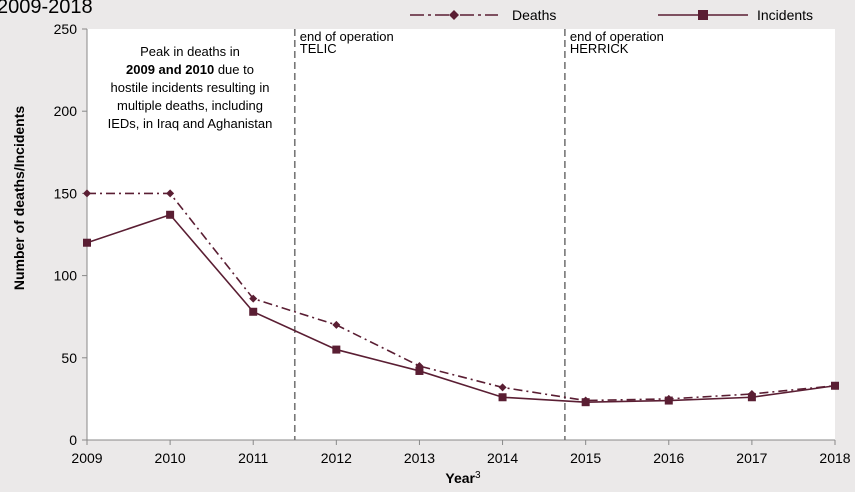 Image resolution: width=855 pixels, height=492 pixels. What do you see at coordinates (785, 15) in the screenshot?
I see `legend-label-incidents: Incidents` at bounding box center [785, 15].